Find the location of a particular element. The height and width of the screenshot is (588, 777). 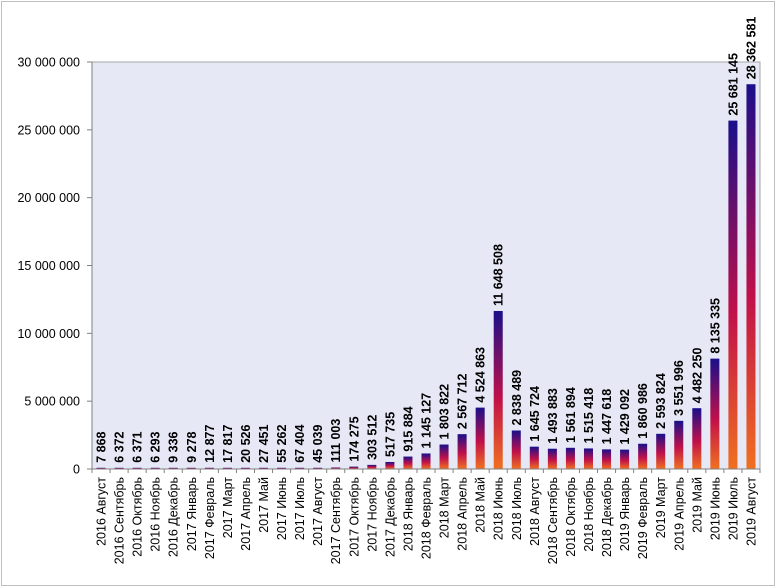

x-tick-label: 2018 Июнь is located at coordinates (499, 508).